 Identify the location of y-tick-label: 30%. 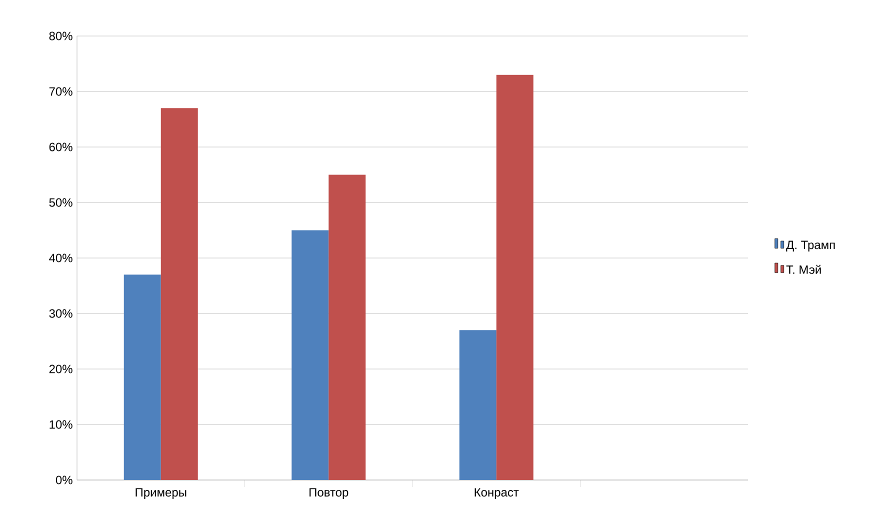
(60, 313).